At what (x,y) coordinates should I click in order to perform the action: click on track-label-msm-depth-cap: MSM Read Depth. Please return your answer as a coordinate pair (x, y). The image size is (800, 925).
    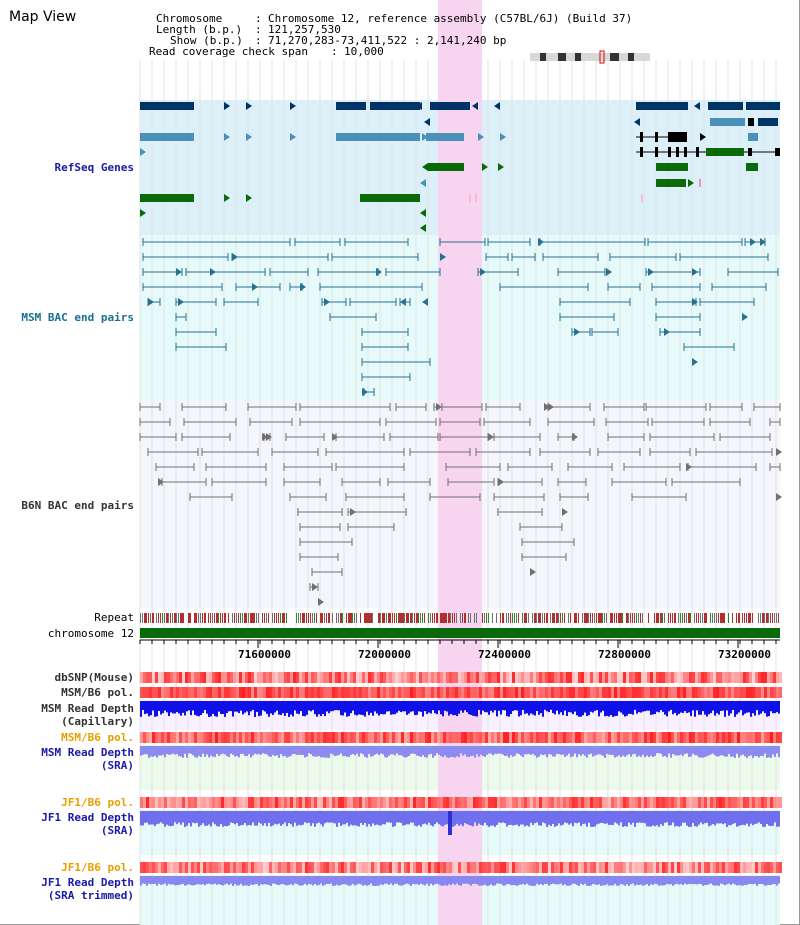
    Looking at the image, I should click on (87, 708).